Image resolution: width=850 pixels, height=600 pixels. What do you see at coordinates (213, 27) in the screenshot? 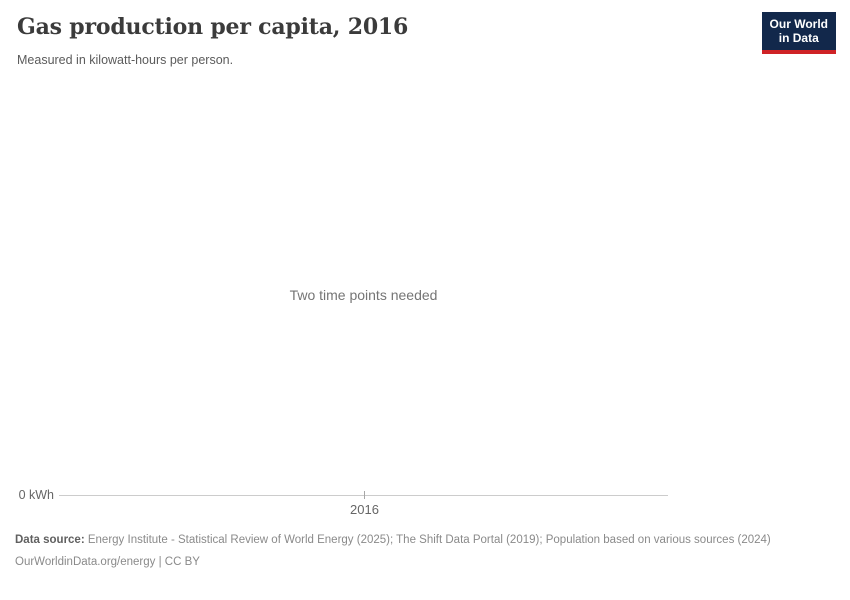
I see `chart-title: Gas production per capita, 2016` at bounding box center [213, 27].